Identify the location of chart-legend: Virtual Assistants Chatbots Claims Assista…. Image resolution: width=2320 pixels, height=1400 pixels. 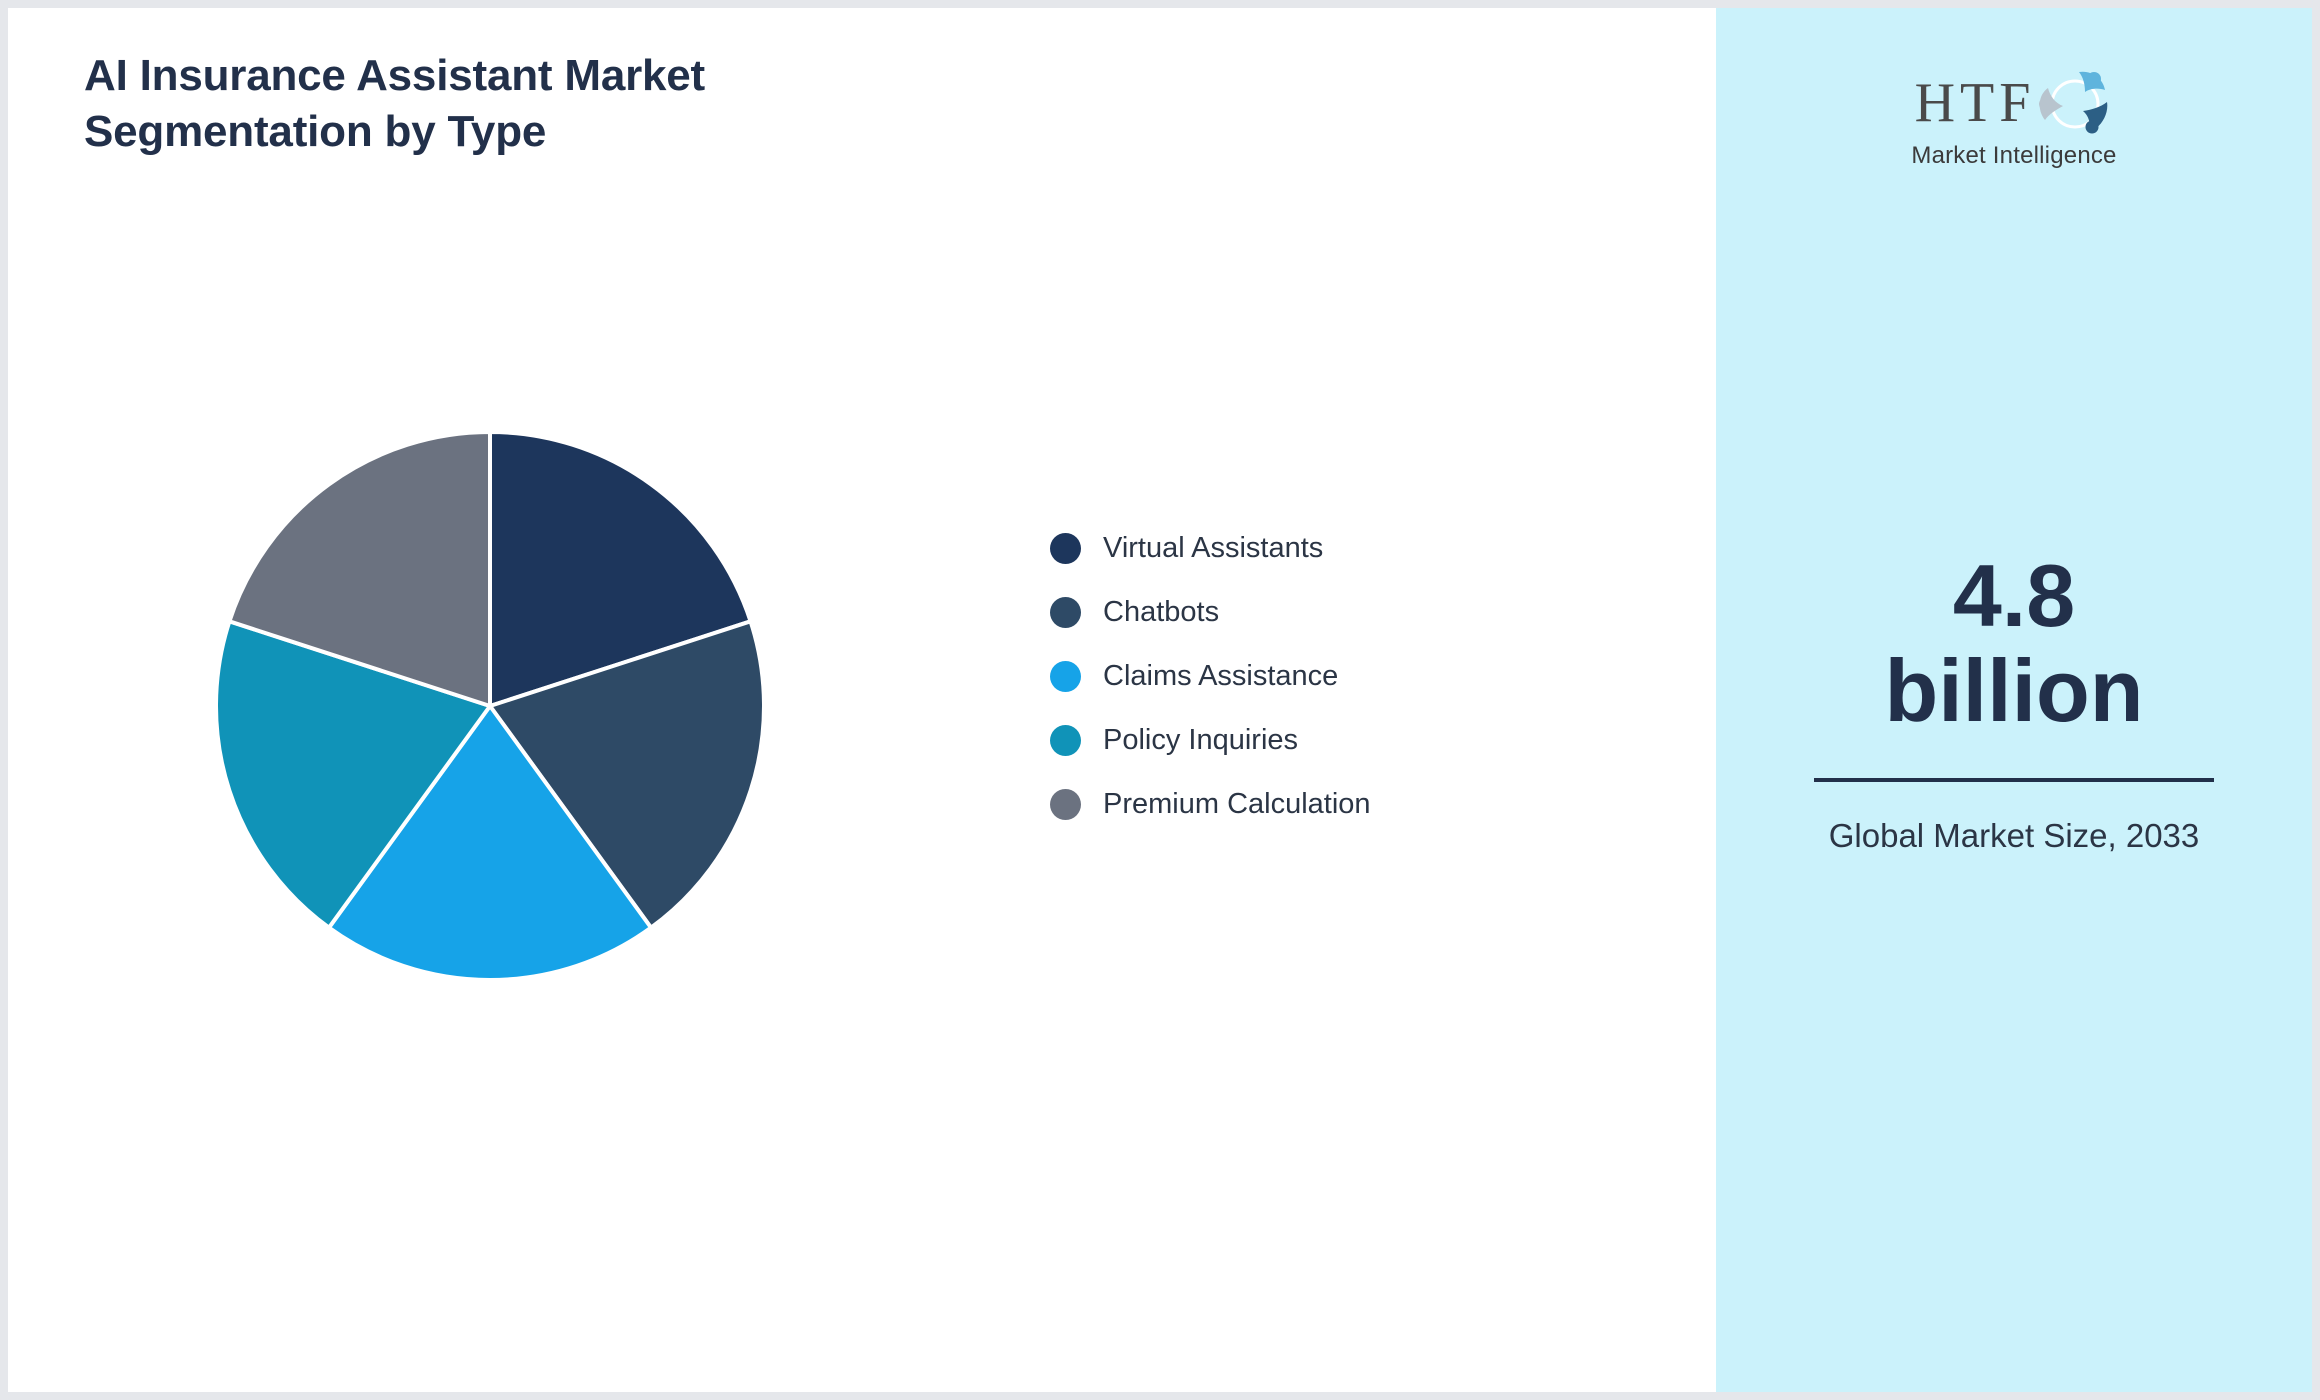
(1210, 676).